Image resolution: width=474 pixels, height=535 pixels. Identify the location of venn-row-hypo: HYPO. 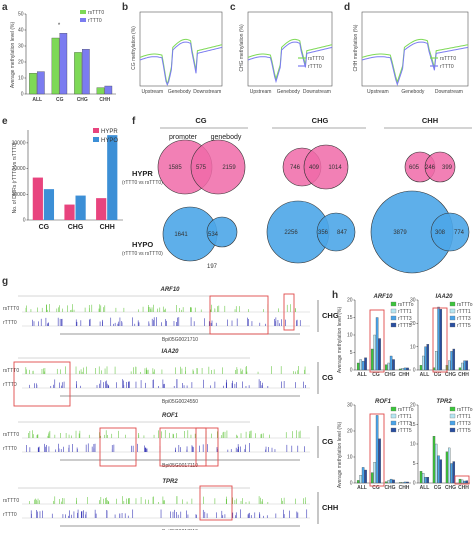
(142, 244).